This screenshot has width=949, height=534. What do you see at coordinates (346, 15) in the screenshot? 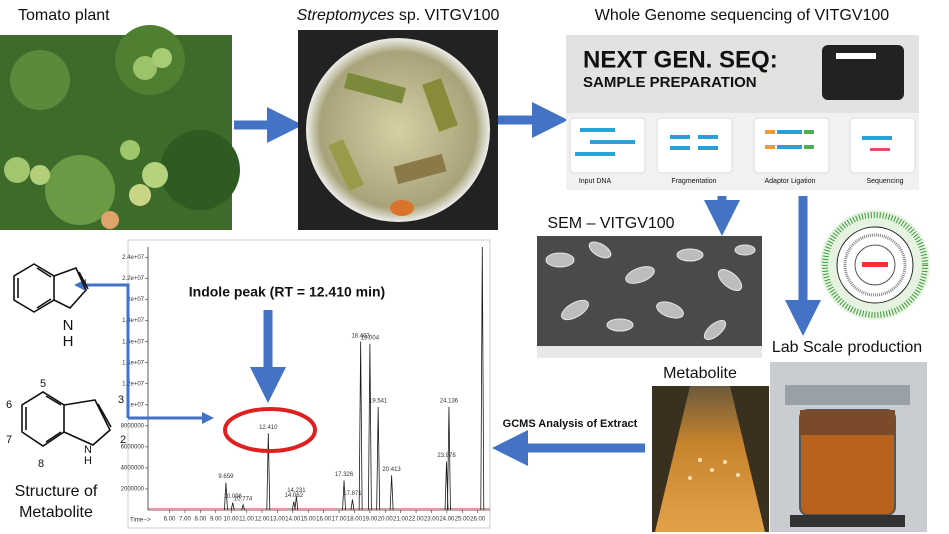
I see `genus: Streptomyces` at bounding box center [346, 15].